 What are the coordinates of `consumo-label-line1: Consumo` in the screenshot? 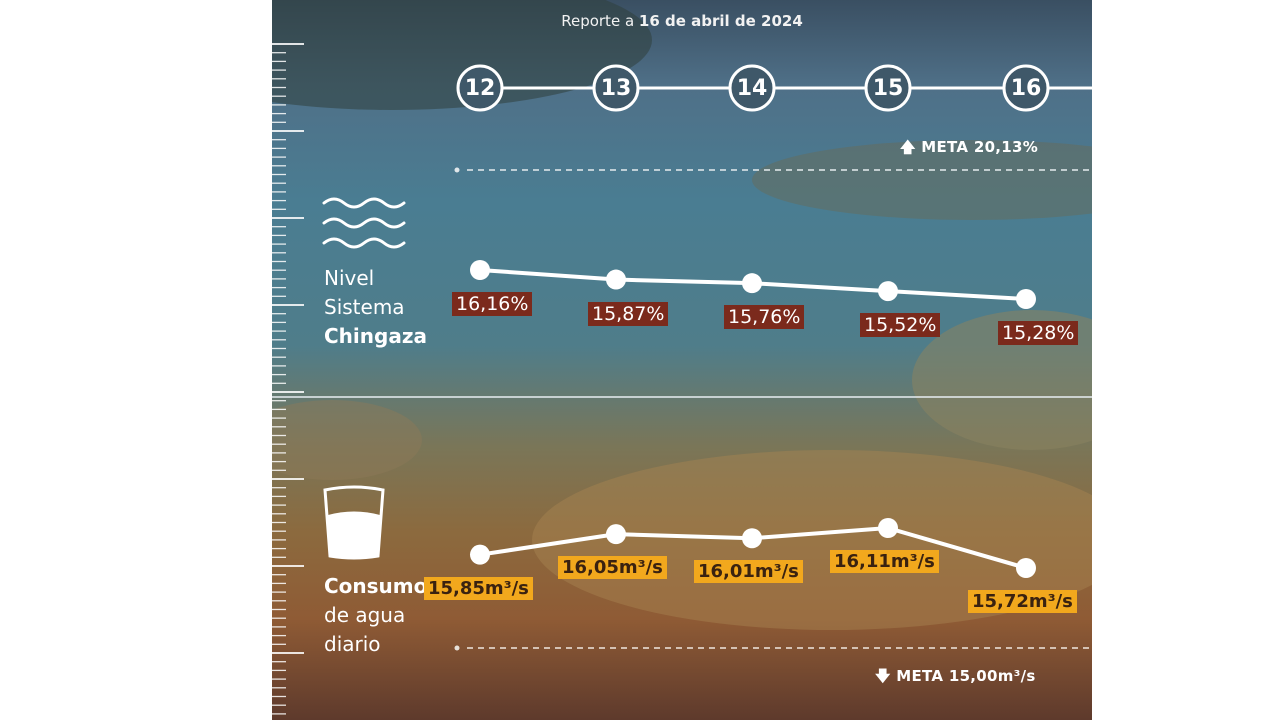 It's located at (376, 586).